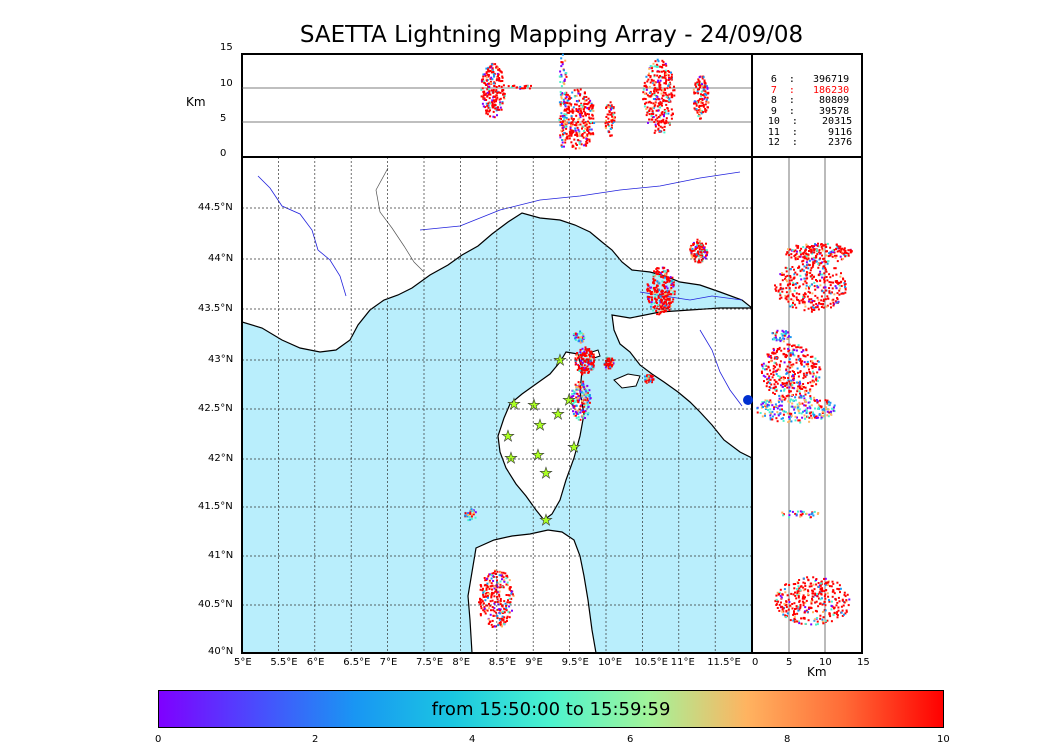 This screenshot has height=750, width=1050. Describe the element at coordinates (595, 101) in the screenshot. I see `altitude-activity` at that location.